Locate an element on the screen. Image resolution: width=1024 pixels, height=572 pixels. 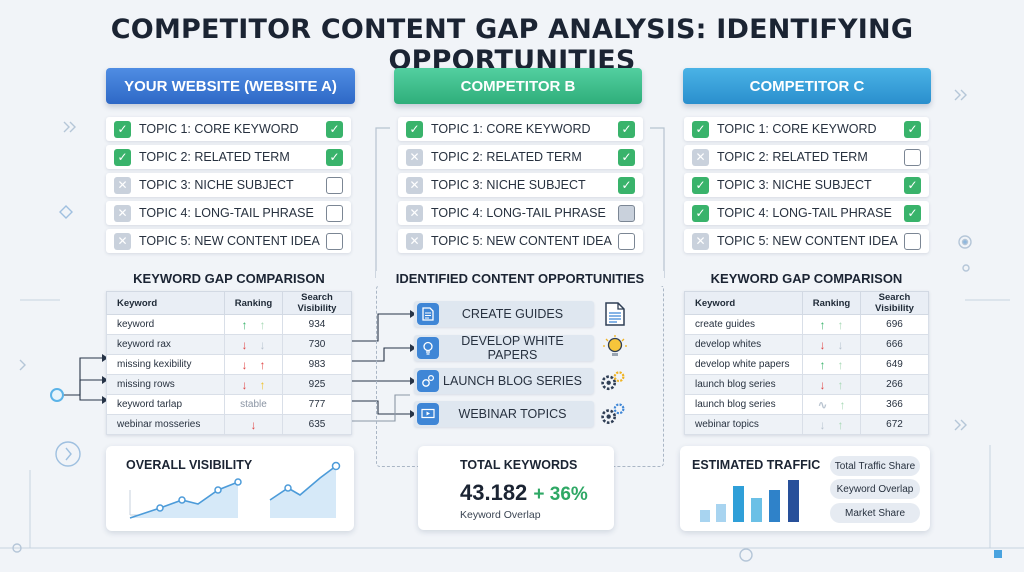
visibility-cell: 934 is located at coordinates (317, 324).